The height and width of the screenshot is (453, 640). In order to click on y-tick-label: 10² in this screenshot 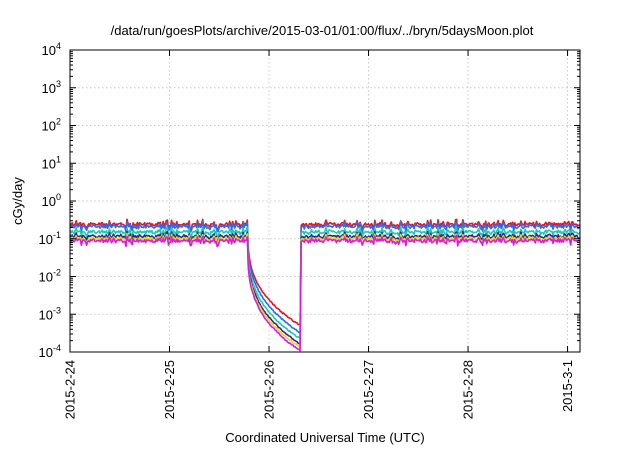, I will do `click(51, 125)`.